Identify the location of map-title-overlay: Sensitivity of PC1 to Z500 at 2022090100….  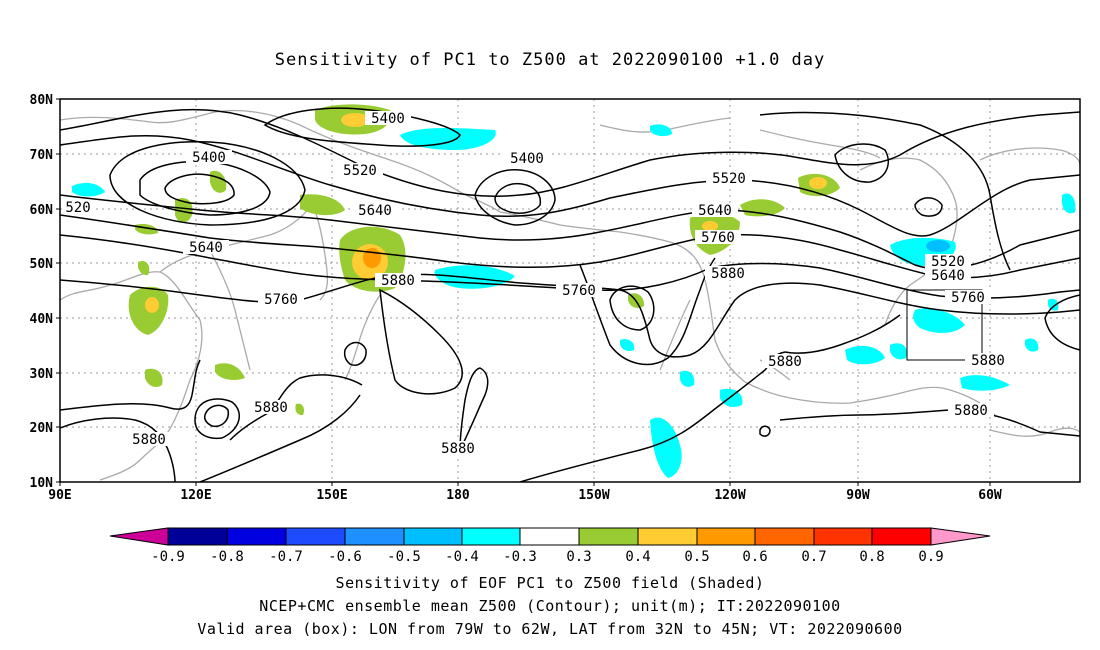
(550, 60).